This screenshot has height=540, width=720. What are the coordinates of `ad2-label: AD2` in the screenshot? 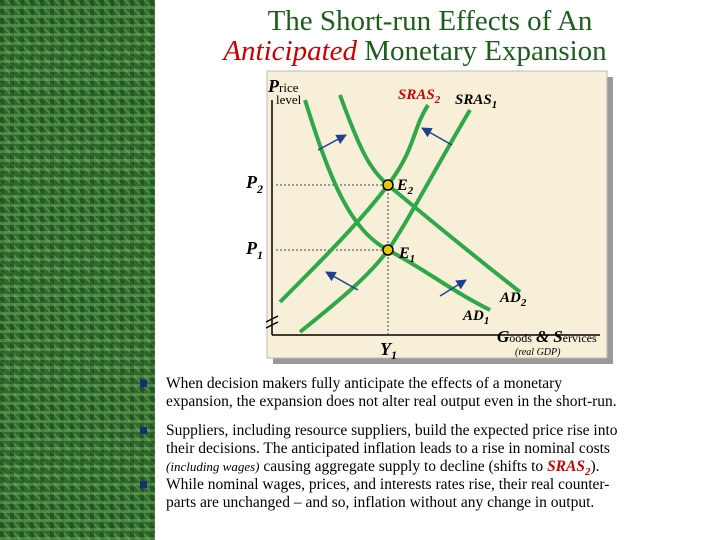 It's located at (513, 299).